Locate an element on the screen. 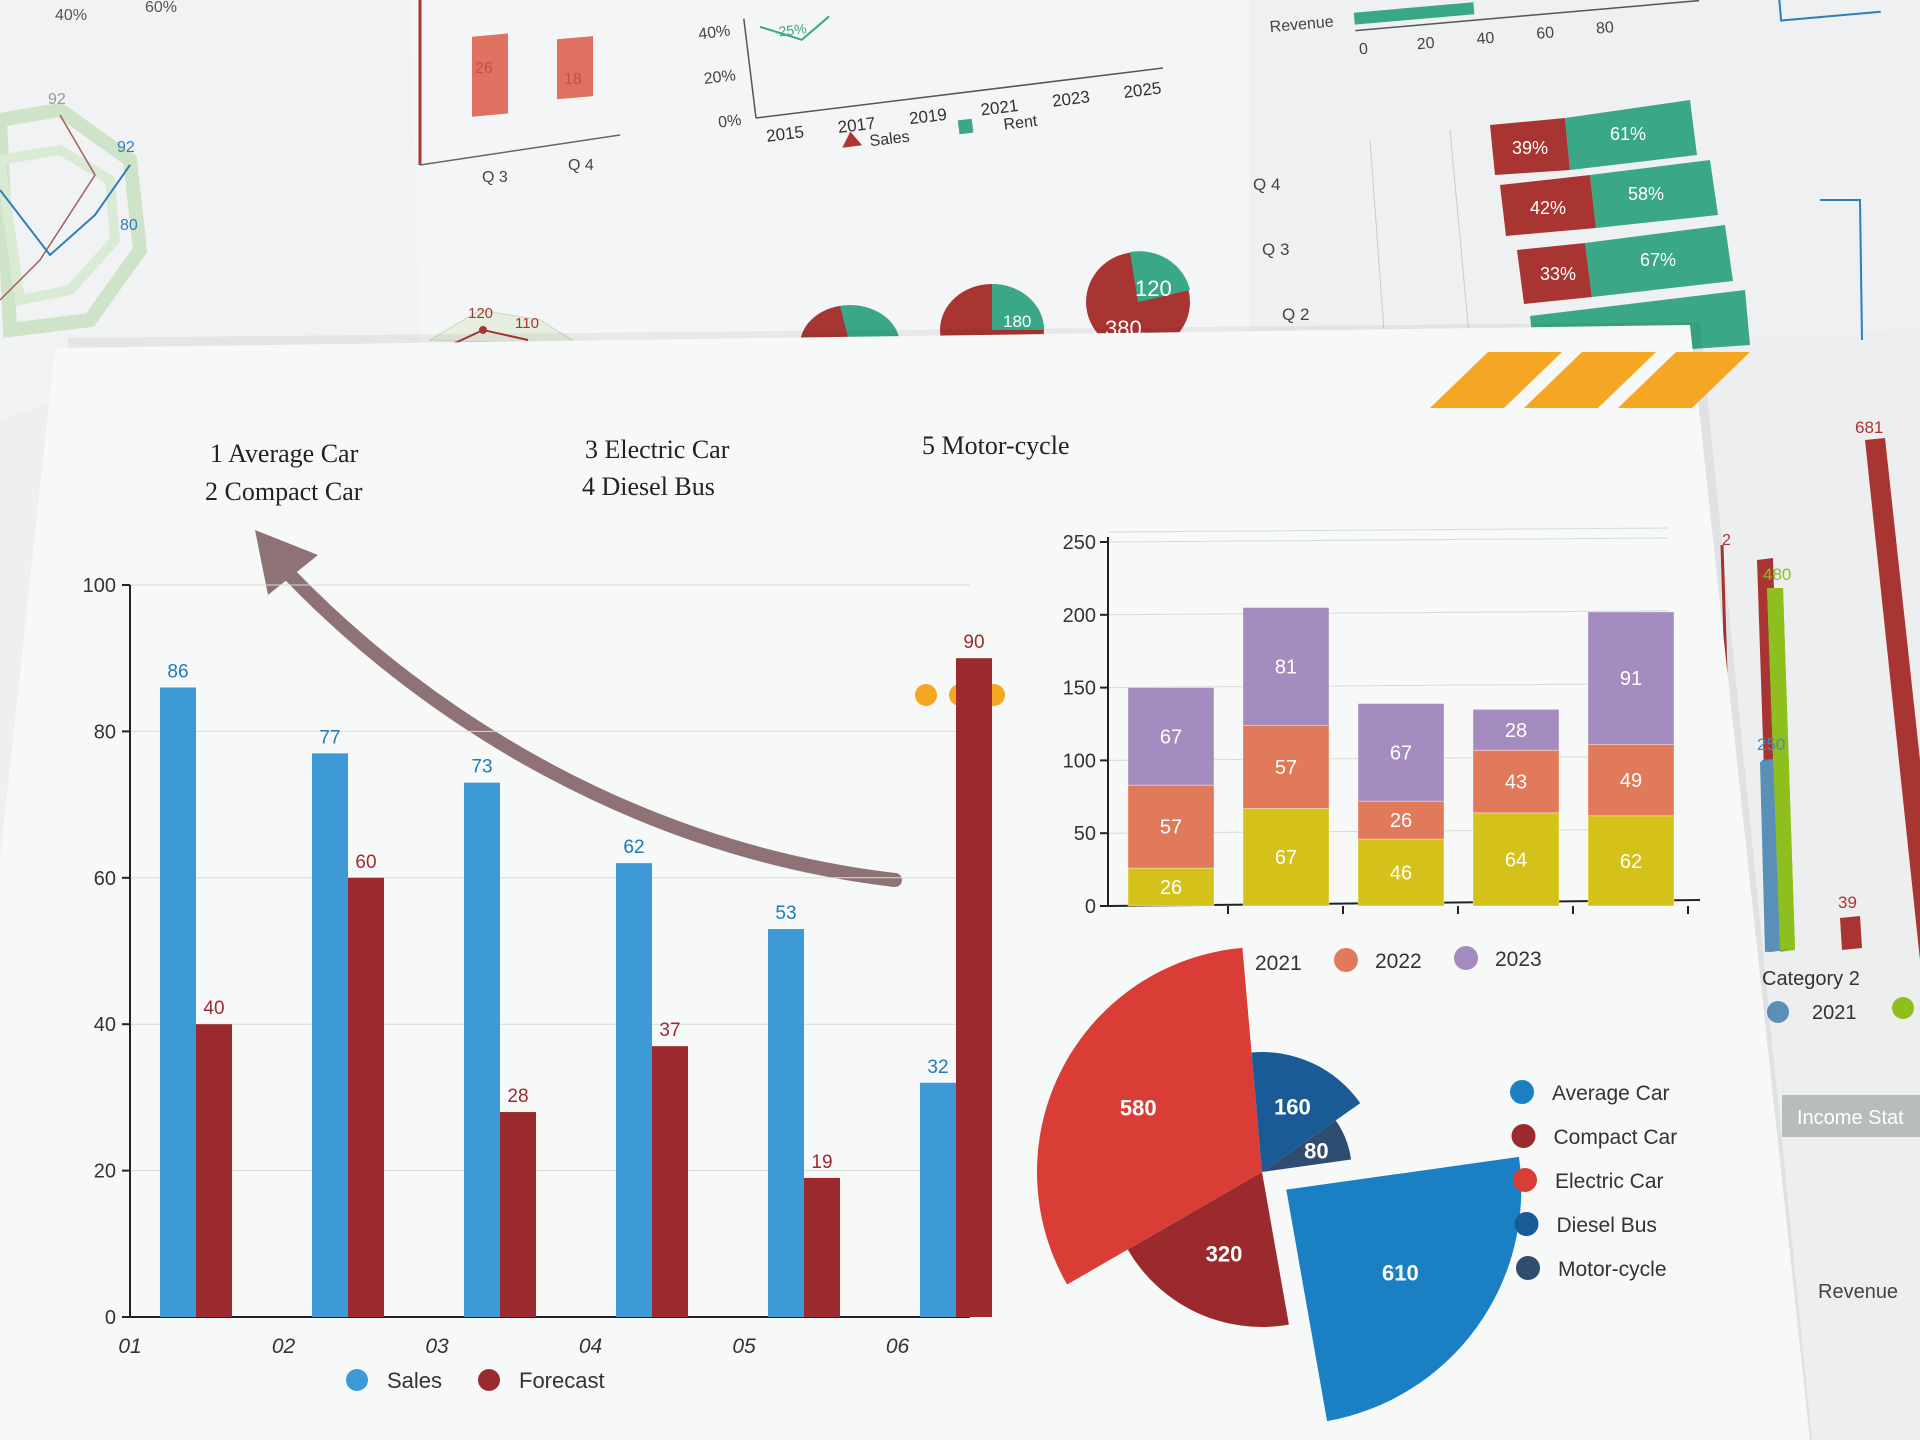 This screenshot has height=1440, width=1920. bar-value-label: 39 is located at coordinates (1847, 902).